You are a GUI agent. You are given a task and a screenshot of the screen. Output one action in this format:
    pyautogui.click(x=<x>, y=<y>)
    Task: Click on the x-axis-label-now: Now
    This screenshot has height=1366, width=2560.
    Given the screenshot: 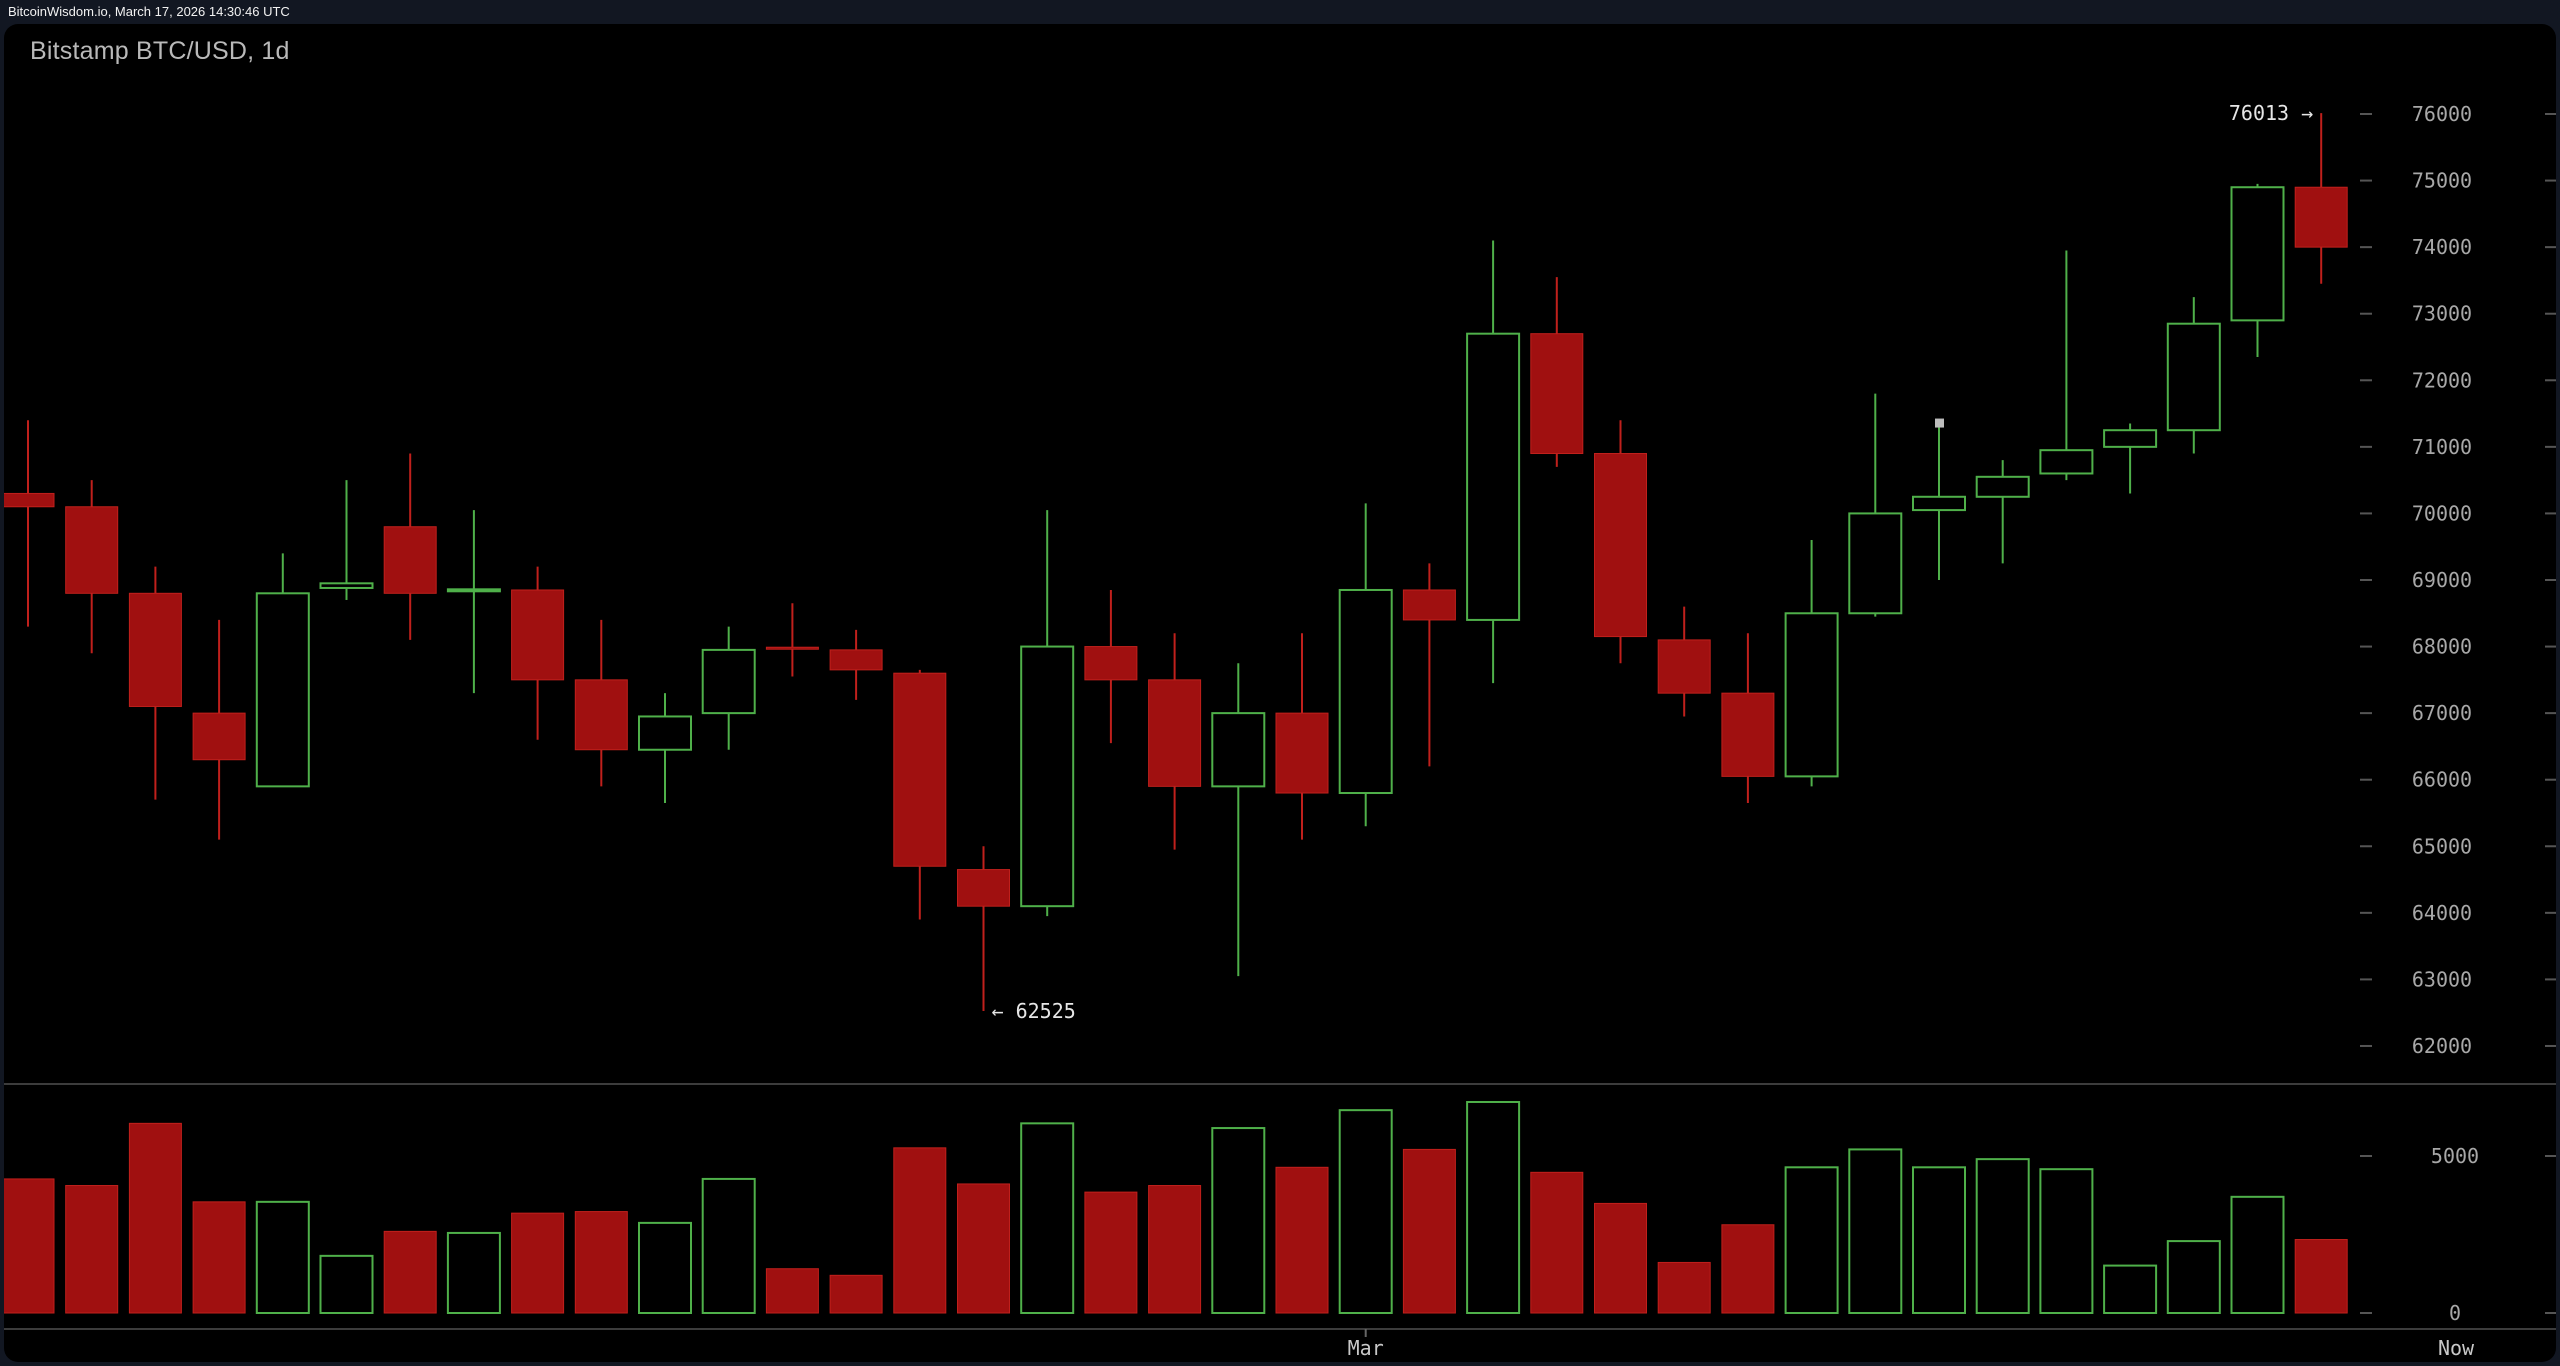 What is the action you would take?
    pyautogui.click(x=2456, y=1348)
    